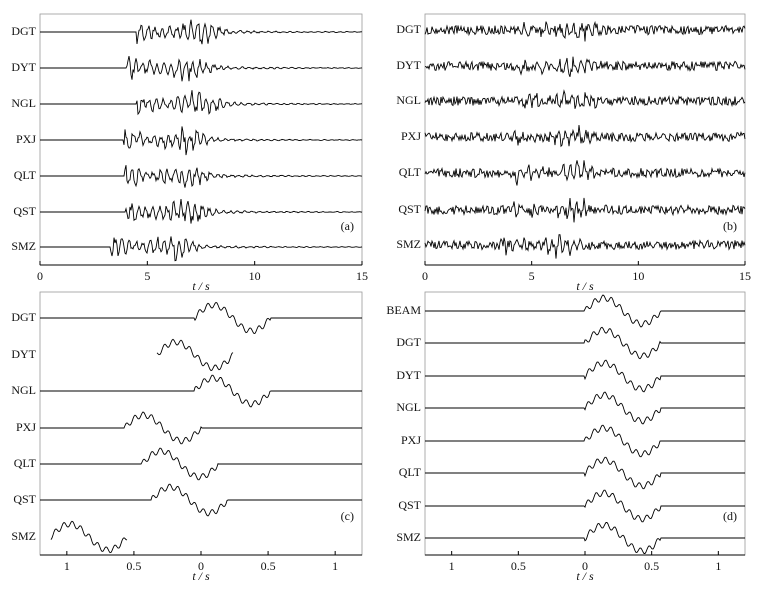 This screenshot has height=594, width=768. What do you see at coordinates (347, 516) in the screenshot?
I see `panel-label: (c)` at bounding box center [347, 516].